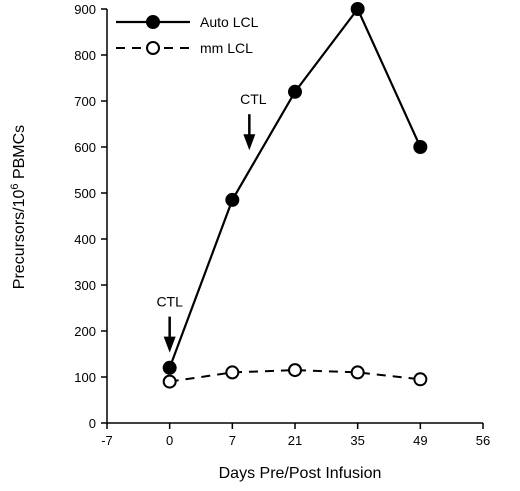  Describe the element at coordinates (187, 35) in the screenshot. I see `legend: Auto LCL mm LCL` at that location.